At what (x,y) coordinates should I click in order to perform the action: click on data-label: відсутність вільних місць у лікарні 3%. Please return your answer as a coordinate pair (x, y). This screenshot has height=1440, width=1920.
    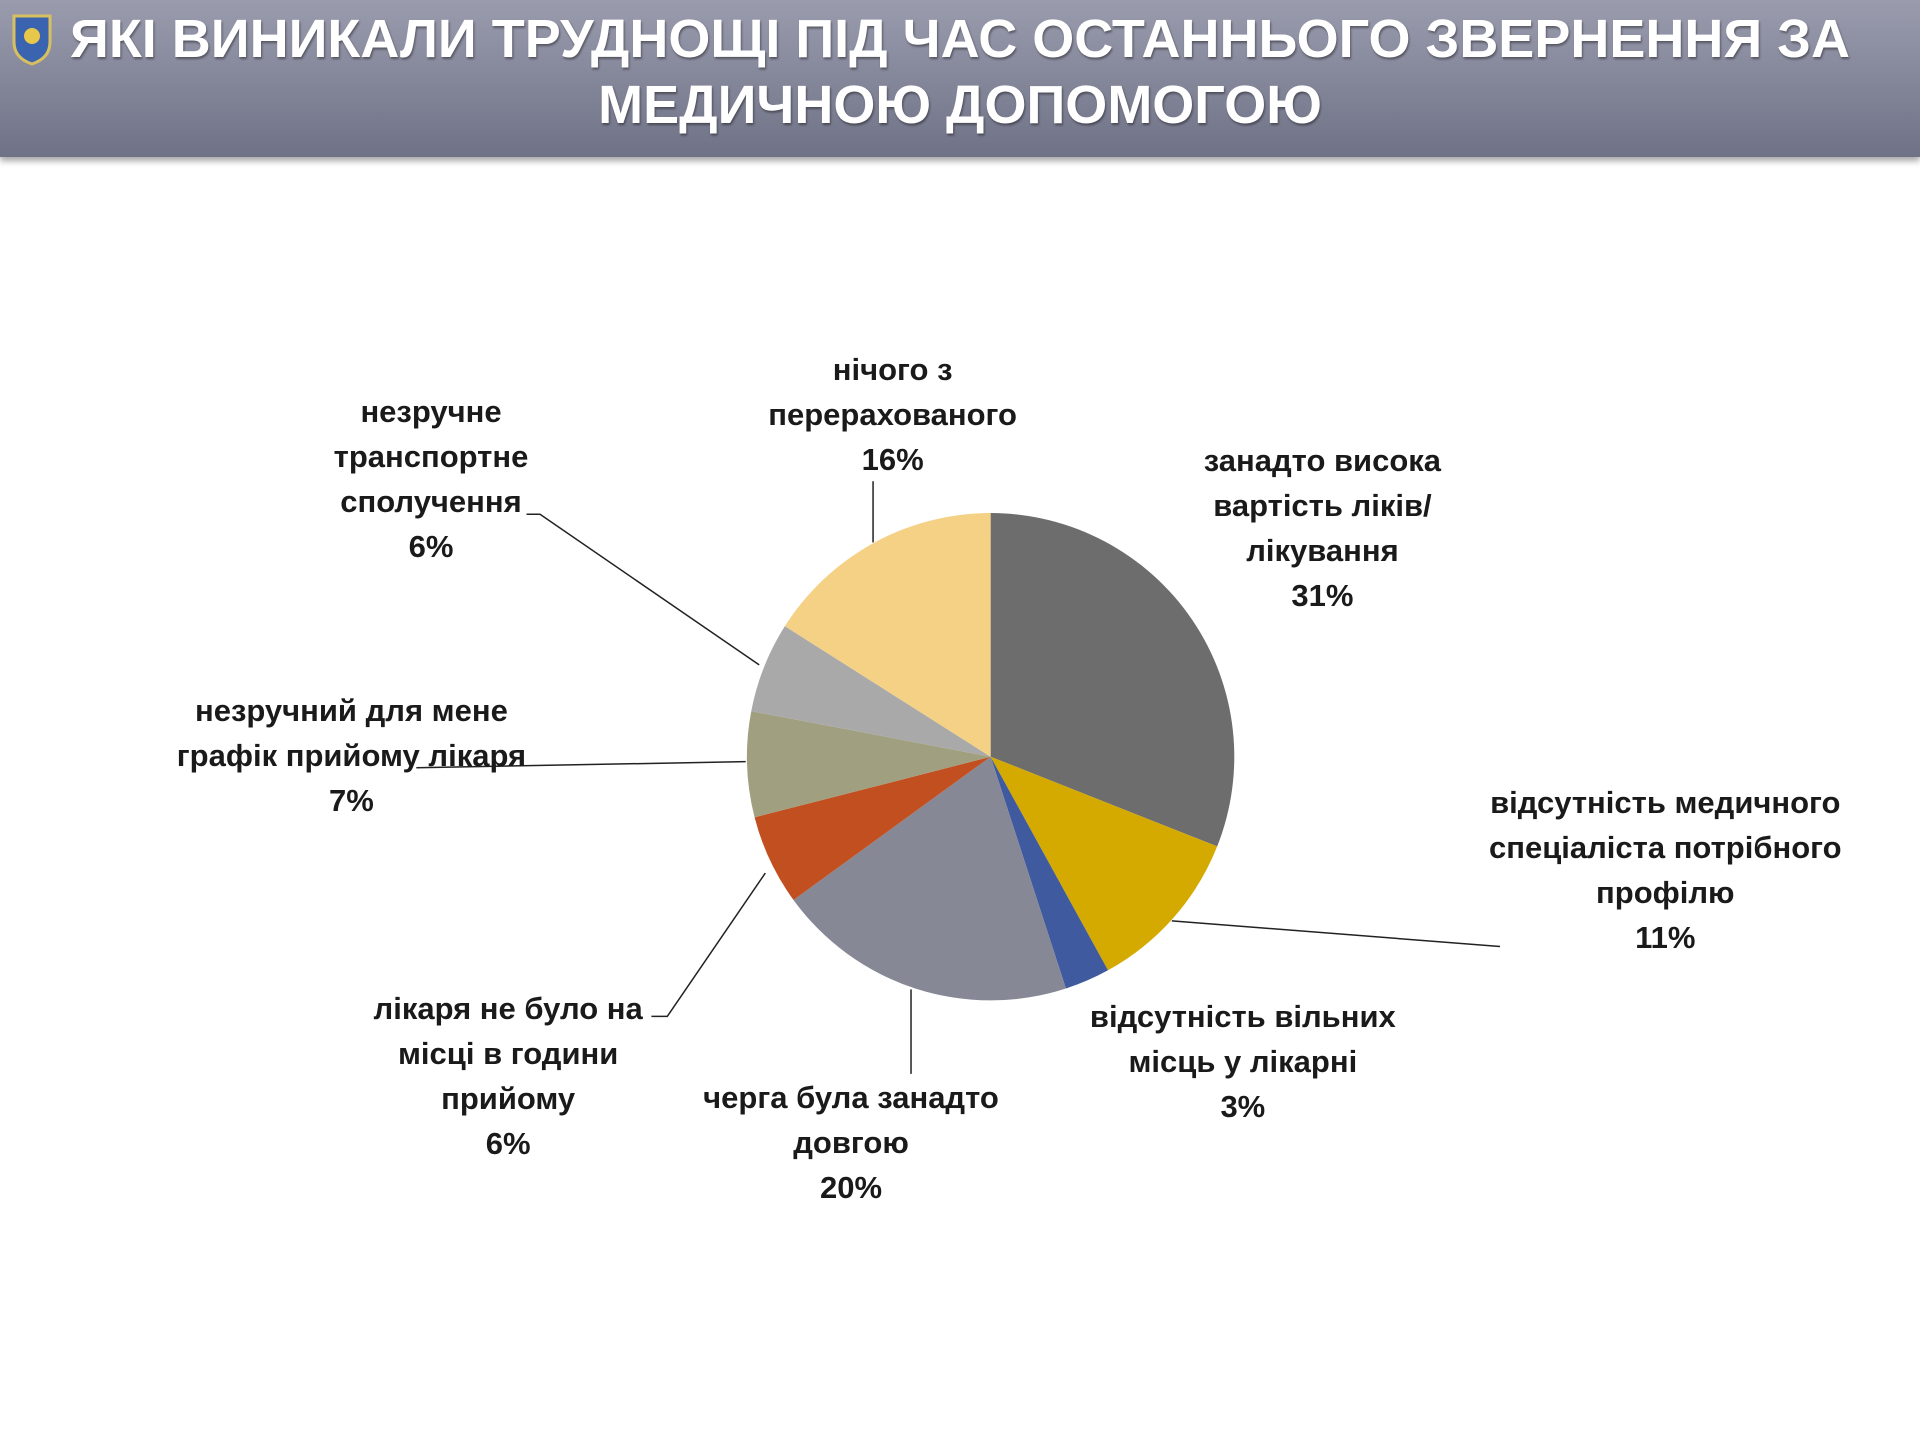
    Looking at the image, I should click on (1242, 1061).